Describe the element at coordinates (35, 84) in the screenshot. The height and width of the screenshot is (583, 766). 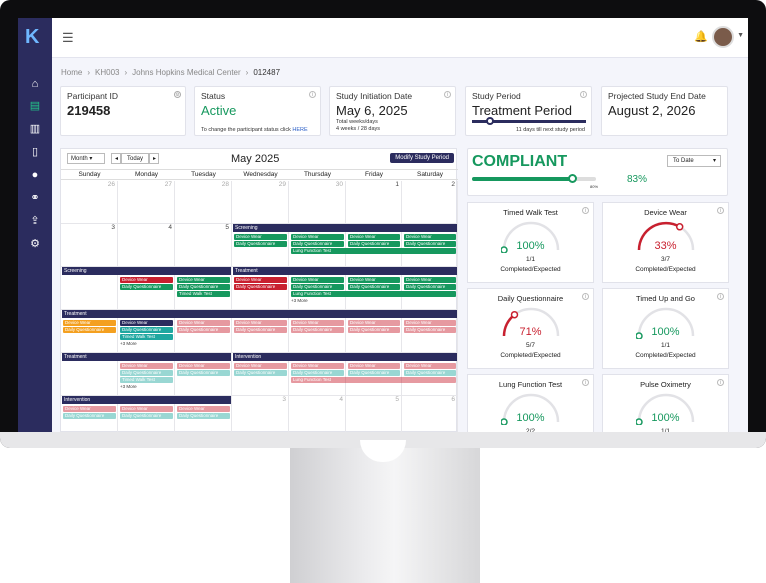
I see `home-icon: ⌂` at that location.